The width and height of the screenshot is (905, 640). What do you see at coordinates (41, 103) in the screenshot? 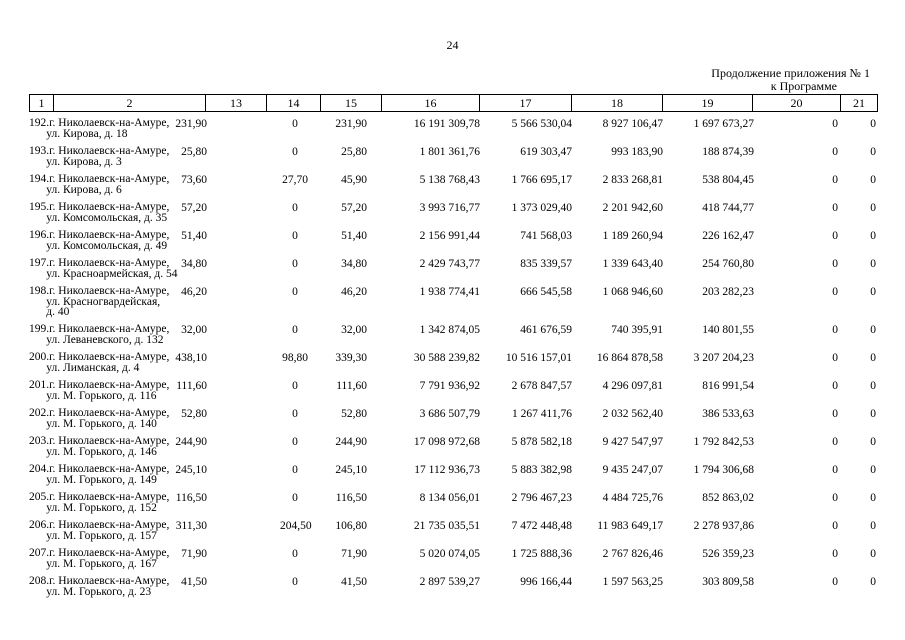
I see `header-col-1: 1` at bounding box center [41, 103].